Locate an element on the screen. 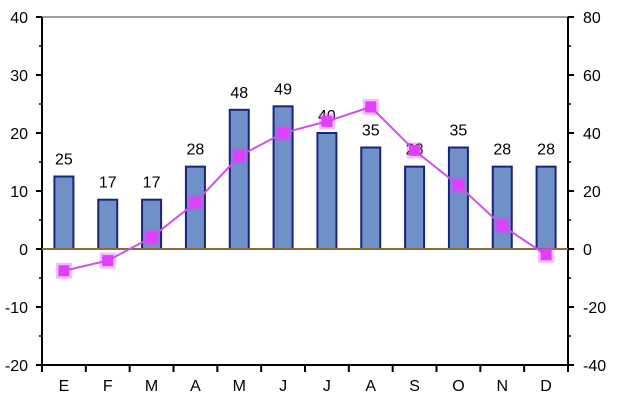  bar-data-label: 48 is located at coordinates (239, 93).